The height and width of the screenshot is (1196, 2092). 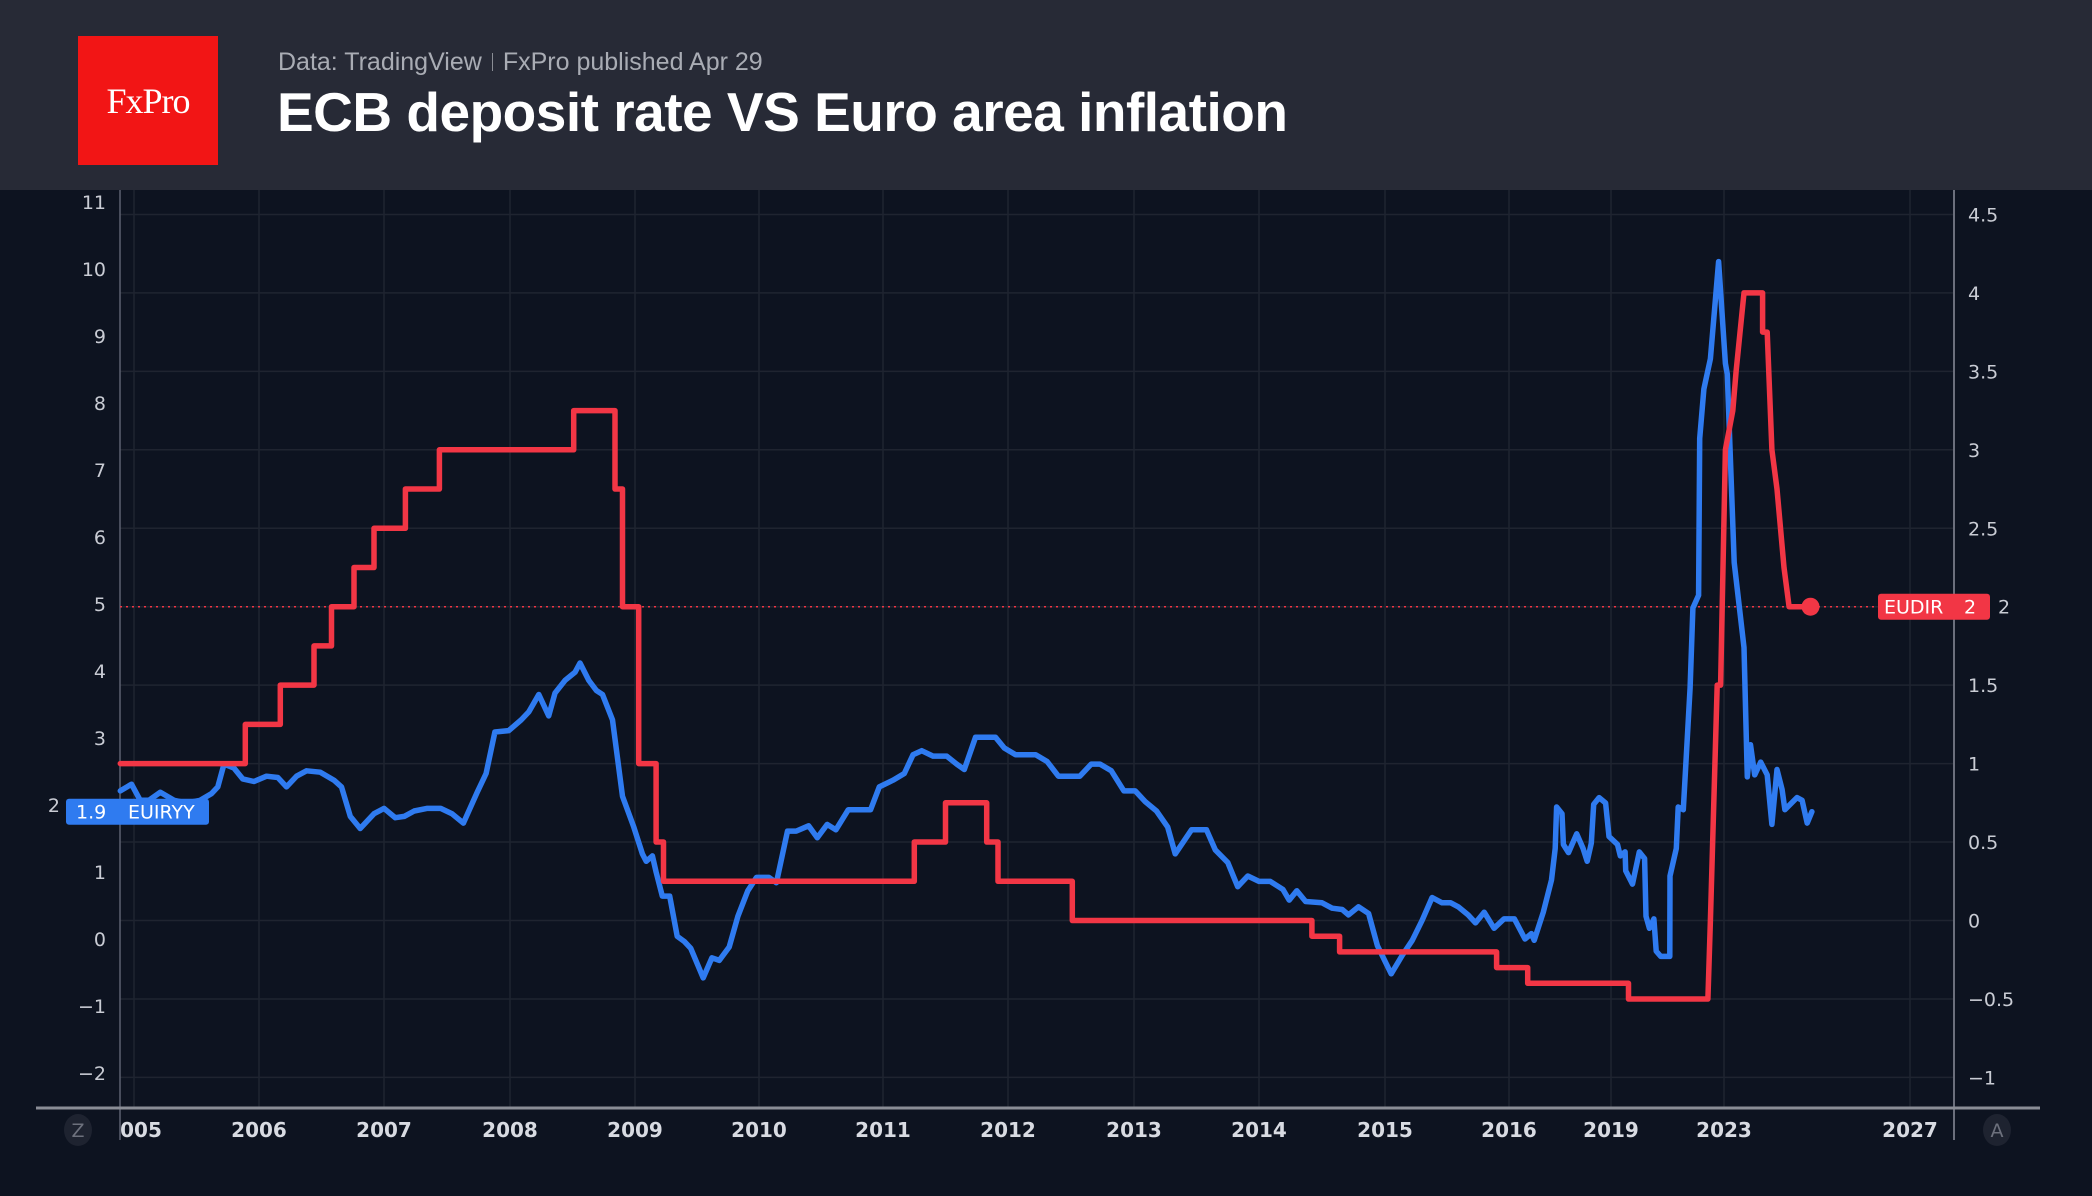 What do you see at coordinates (1008, 1130) in the screenshot?
I see `x-axis-tick-label: 2012` at bounding box center [1008, 1130].